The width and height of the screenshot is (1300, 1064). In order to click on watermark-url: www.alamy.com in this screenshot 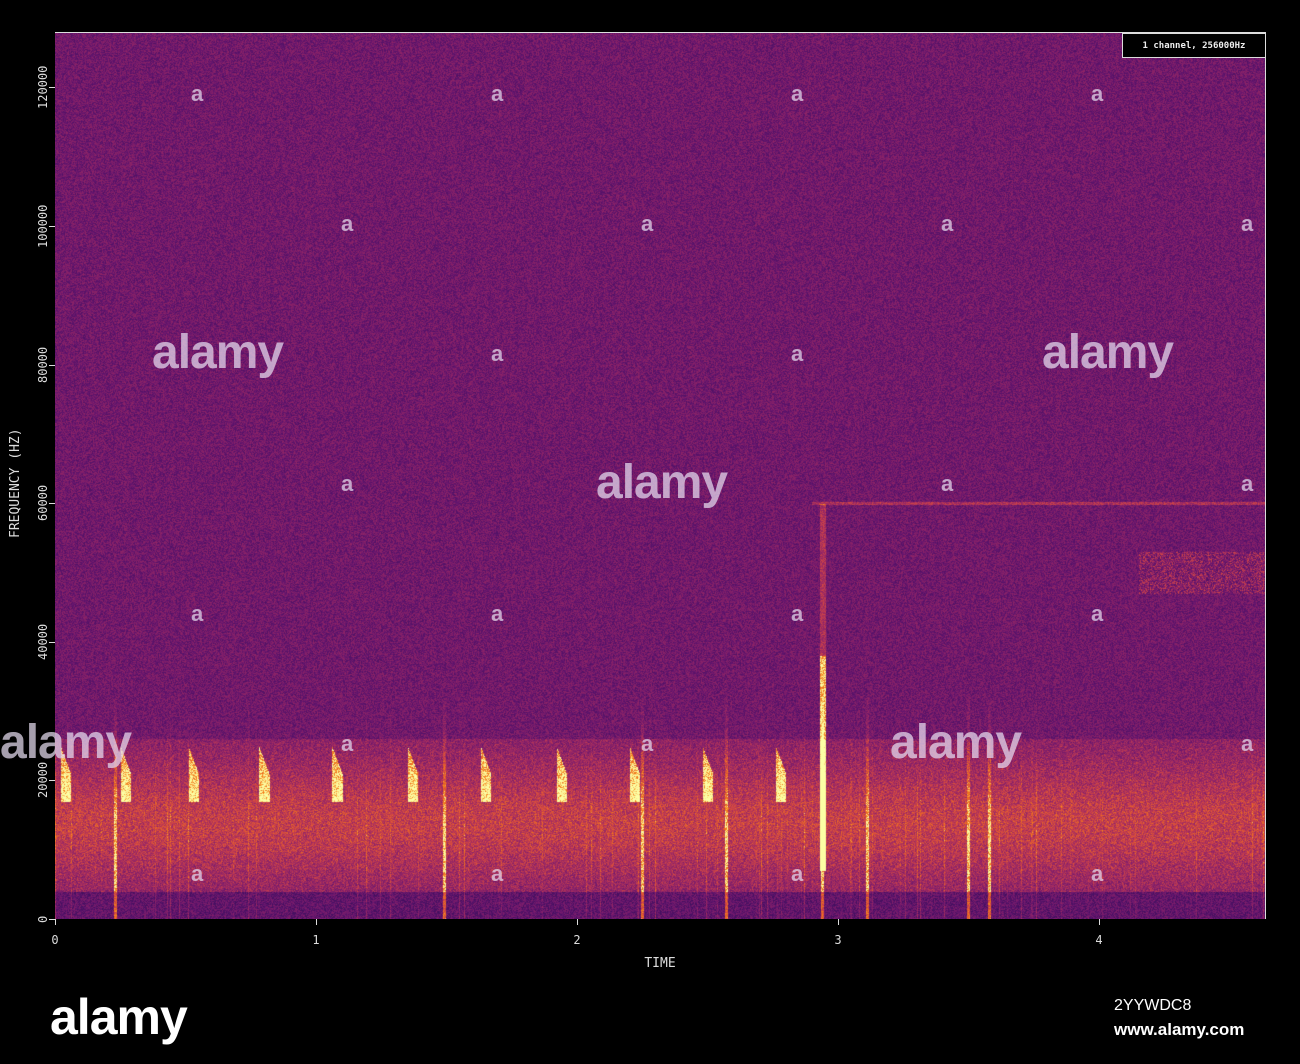, I will do `click(1179, 1029)`.